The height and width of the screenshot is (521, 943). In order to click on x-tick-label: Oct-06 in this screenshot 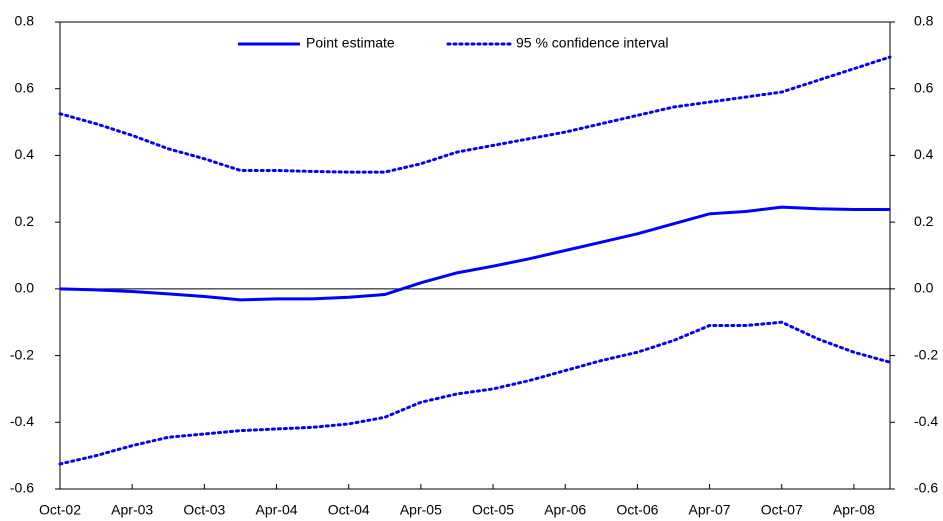, I will do `click(637, 510)`.